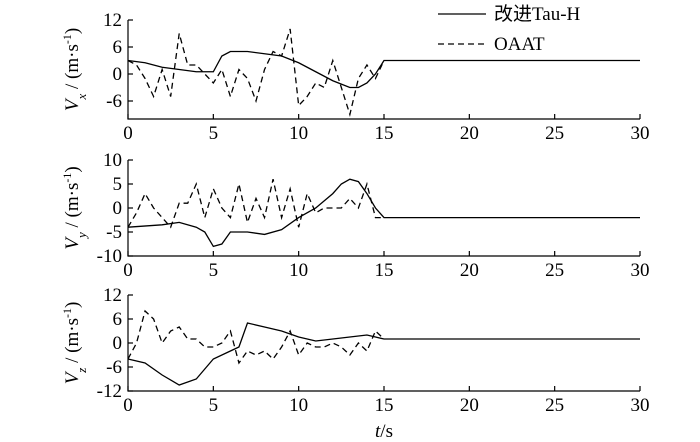  I want to click on x-label-part: t, so click(378, 431).